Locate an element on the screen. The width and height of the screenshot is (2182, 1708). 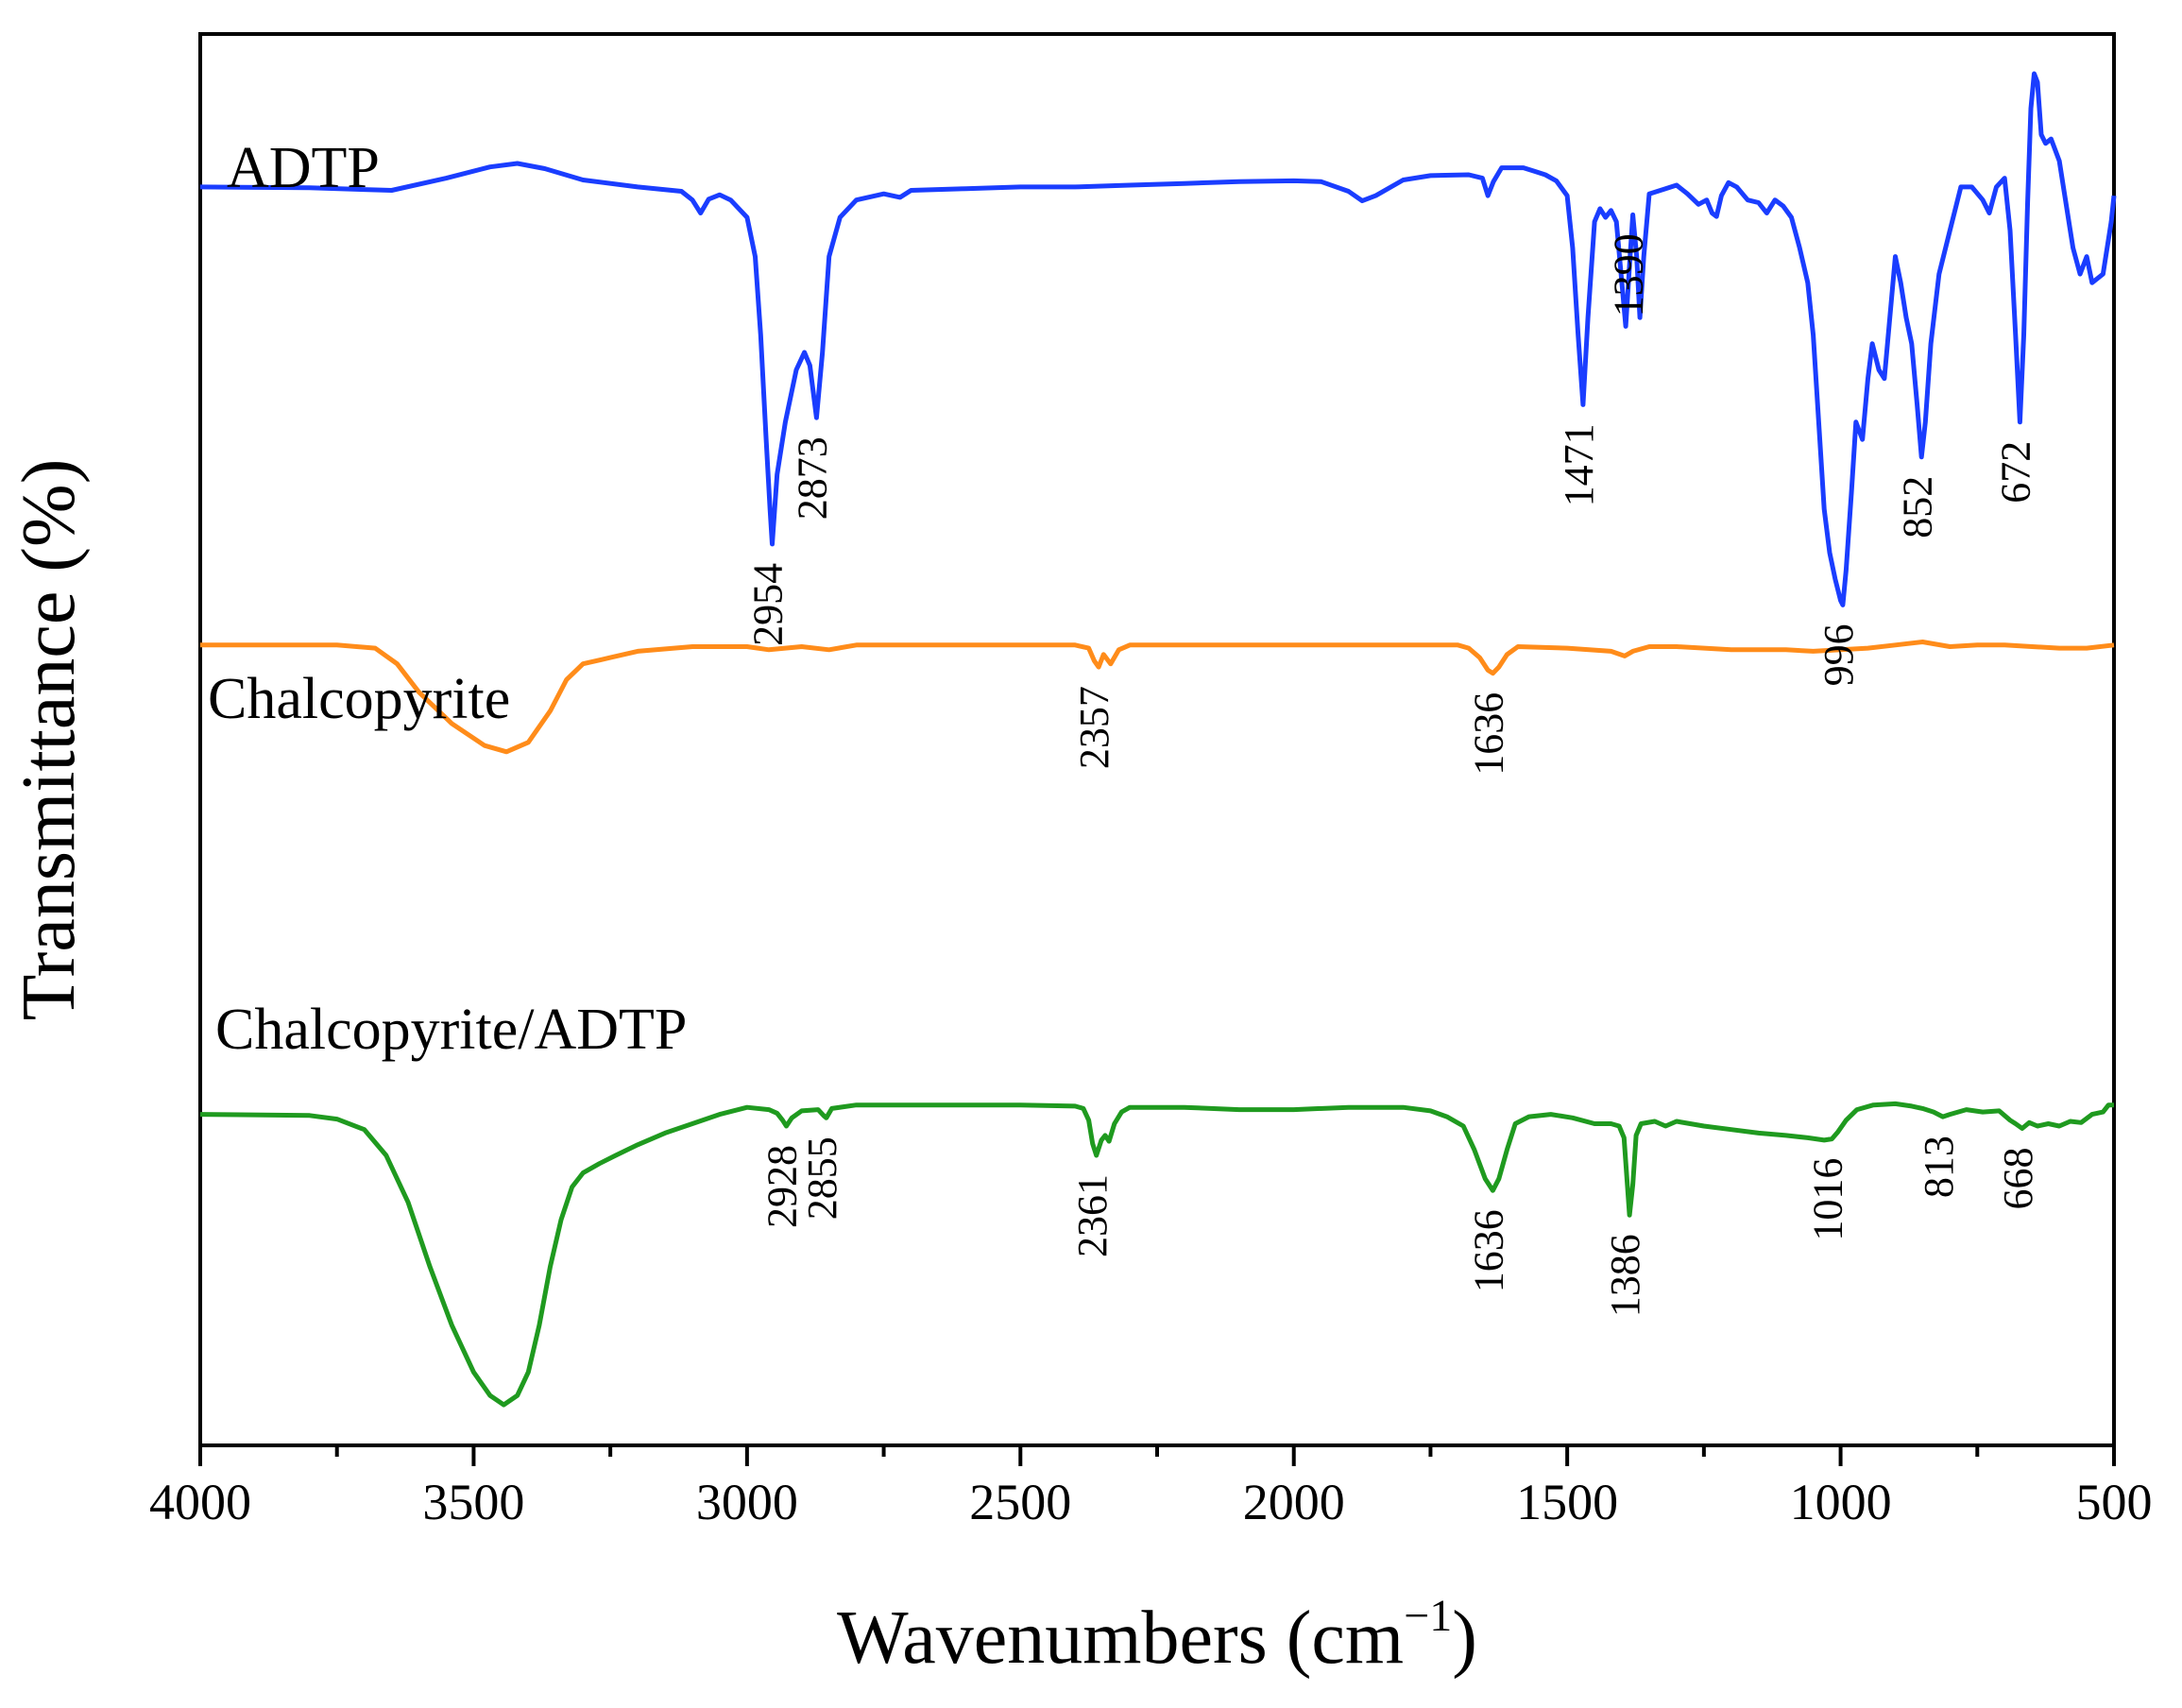
x-axis-title-close: ) is located at coordinates (1464, 1638).